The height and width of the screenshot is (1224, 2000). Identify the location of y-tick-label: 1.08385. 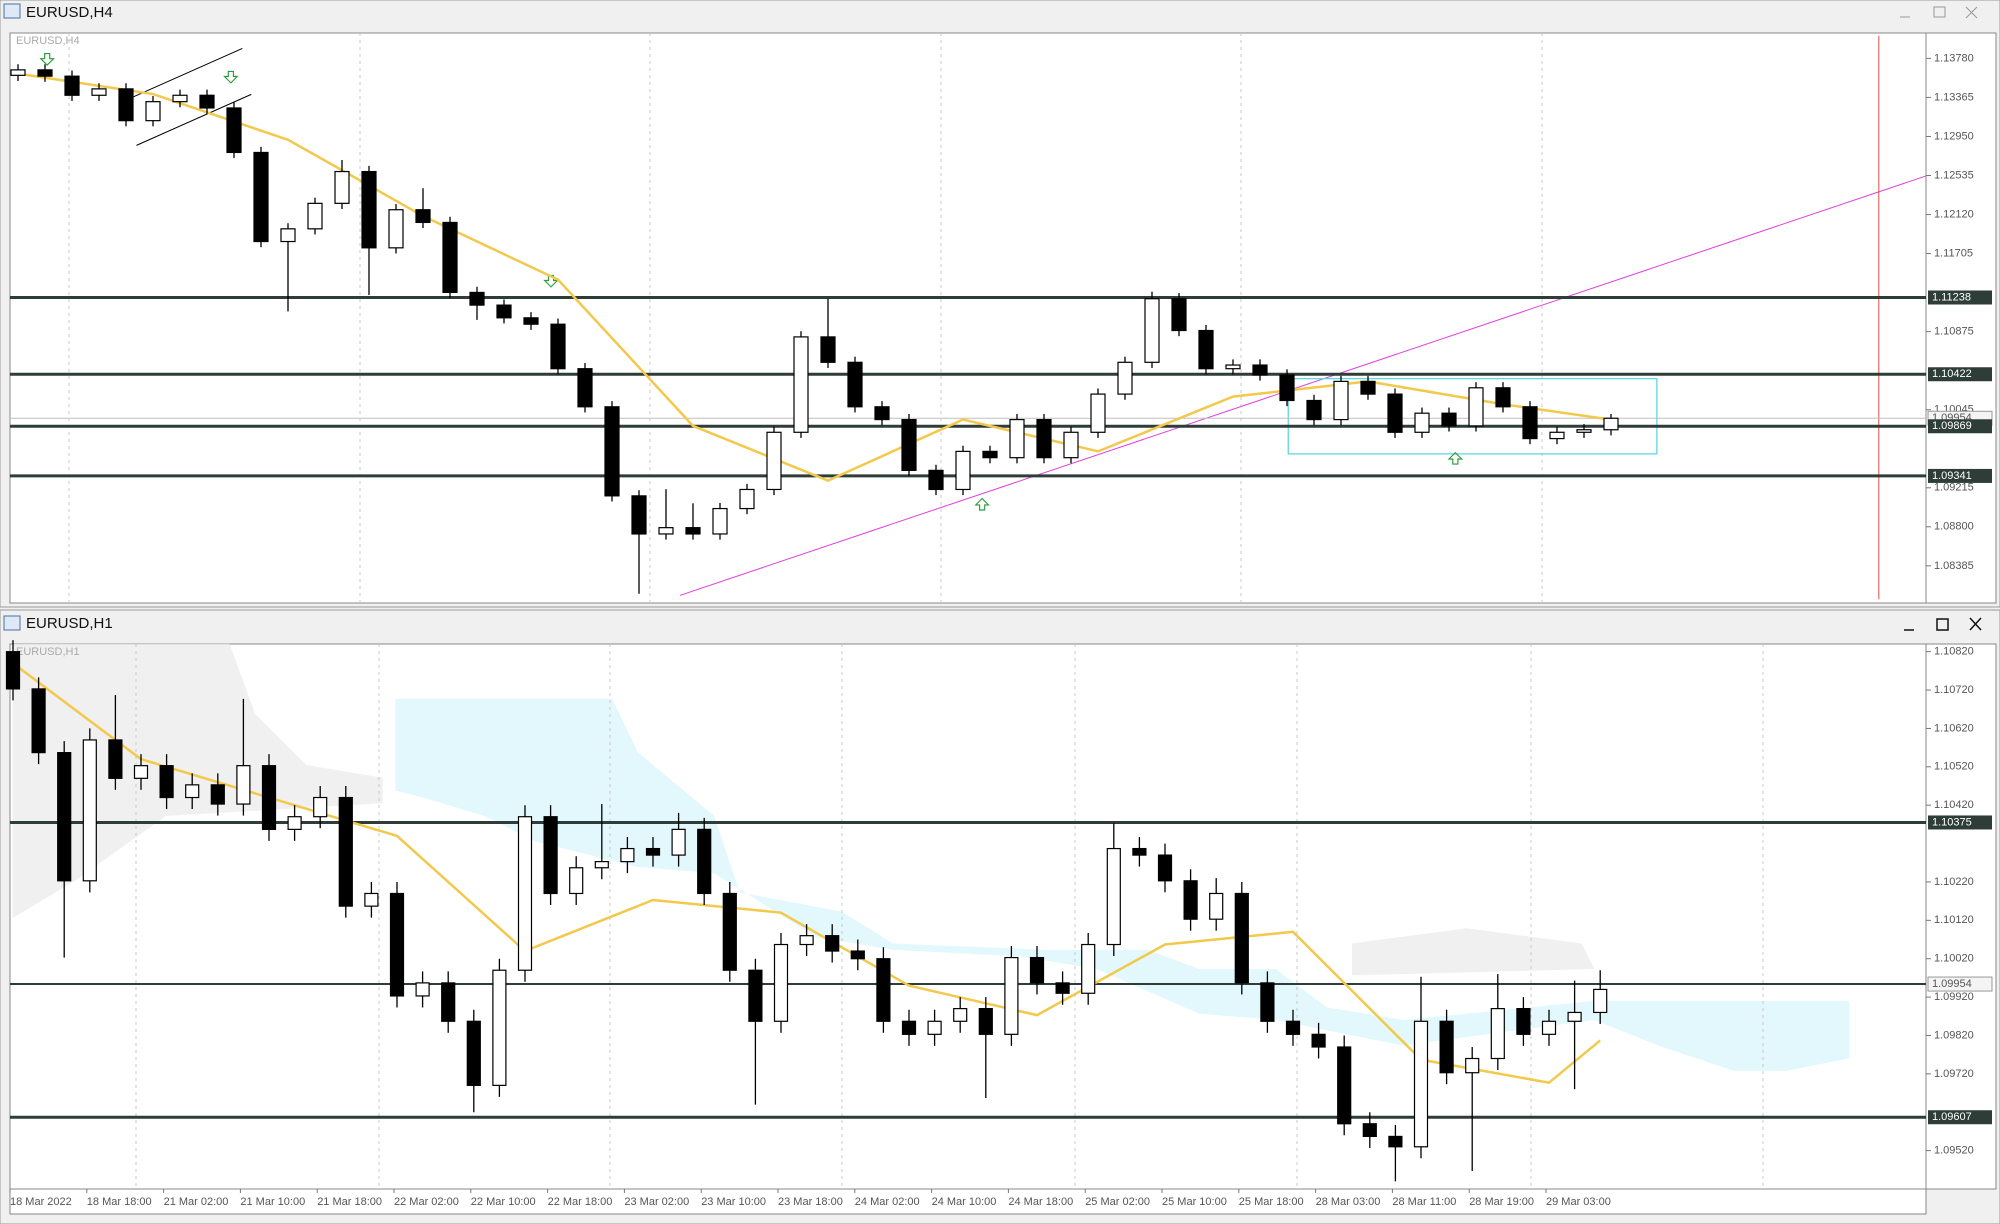
(1954, 566).